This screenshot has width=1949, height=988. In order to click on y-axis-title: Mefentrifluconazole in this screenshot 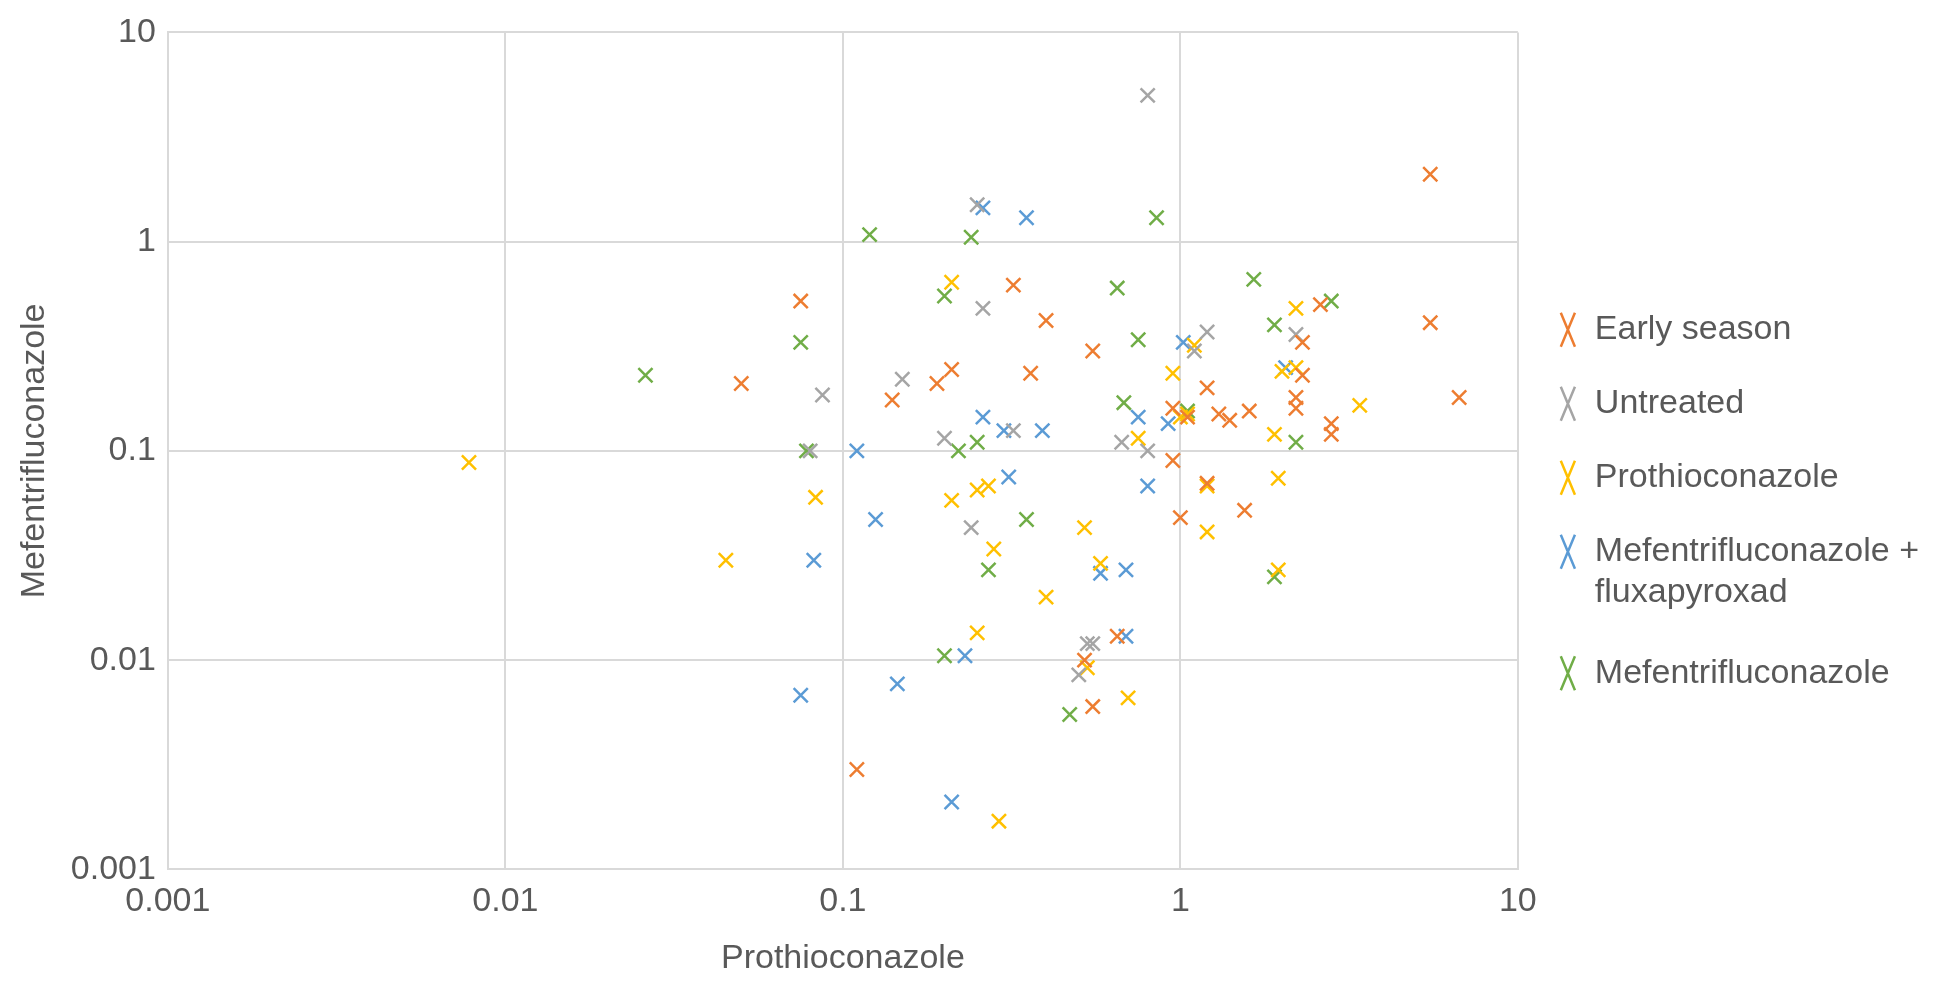, I will do `click(31, 451)`.